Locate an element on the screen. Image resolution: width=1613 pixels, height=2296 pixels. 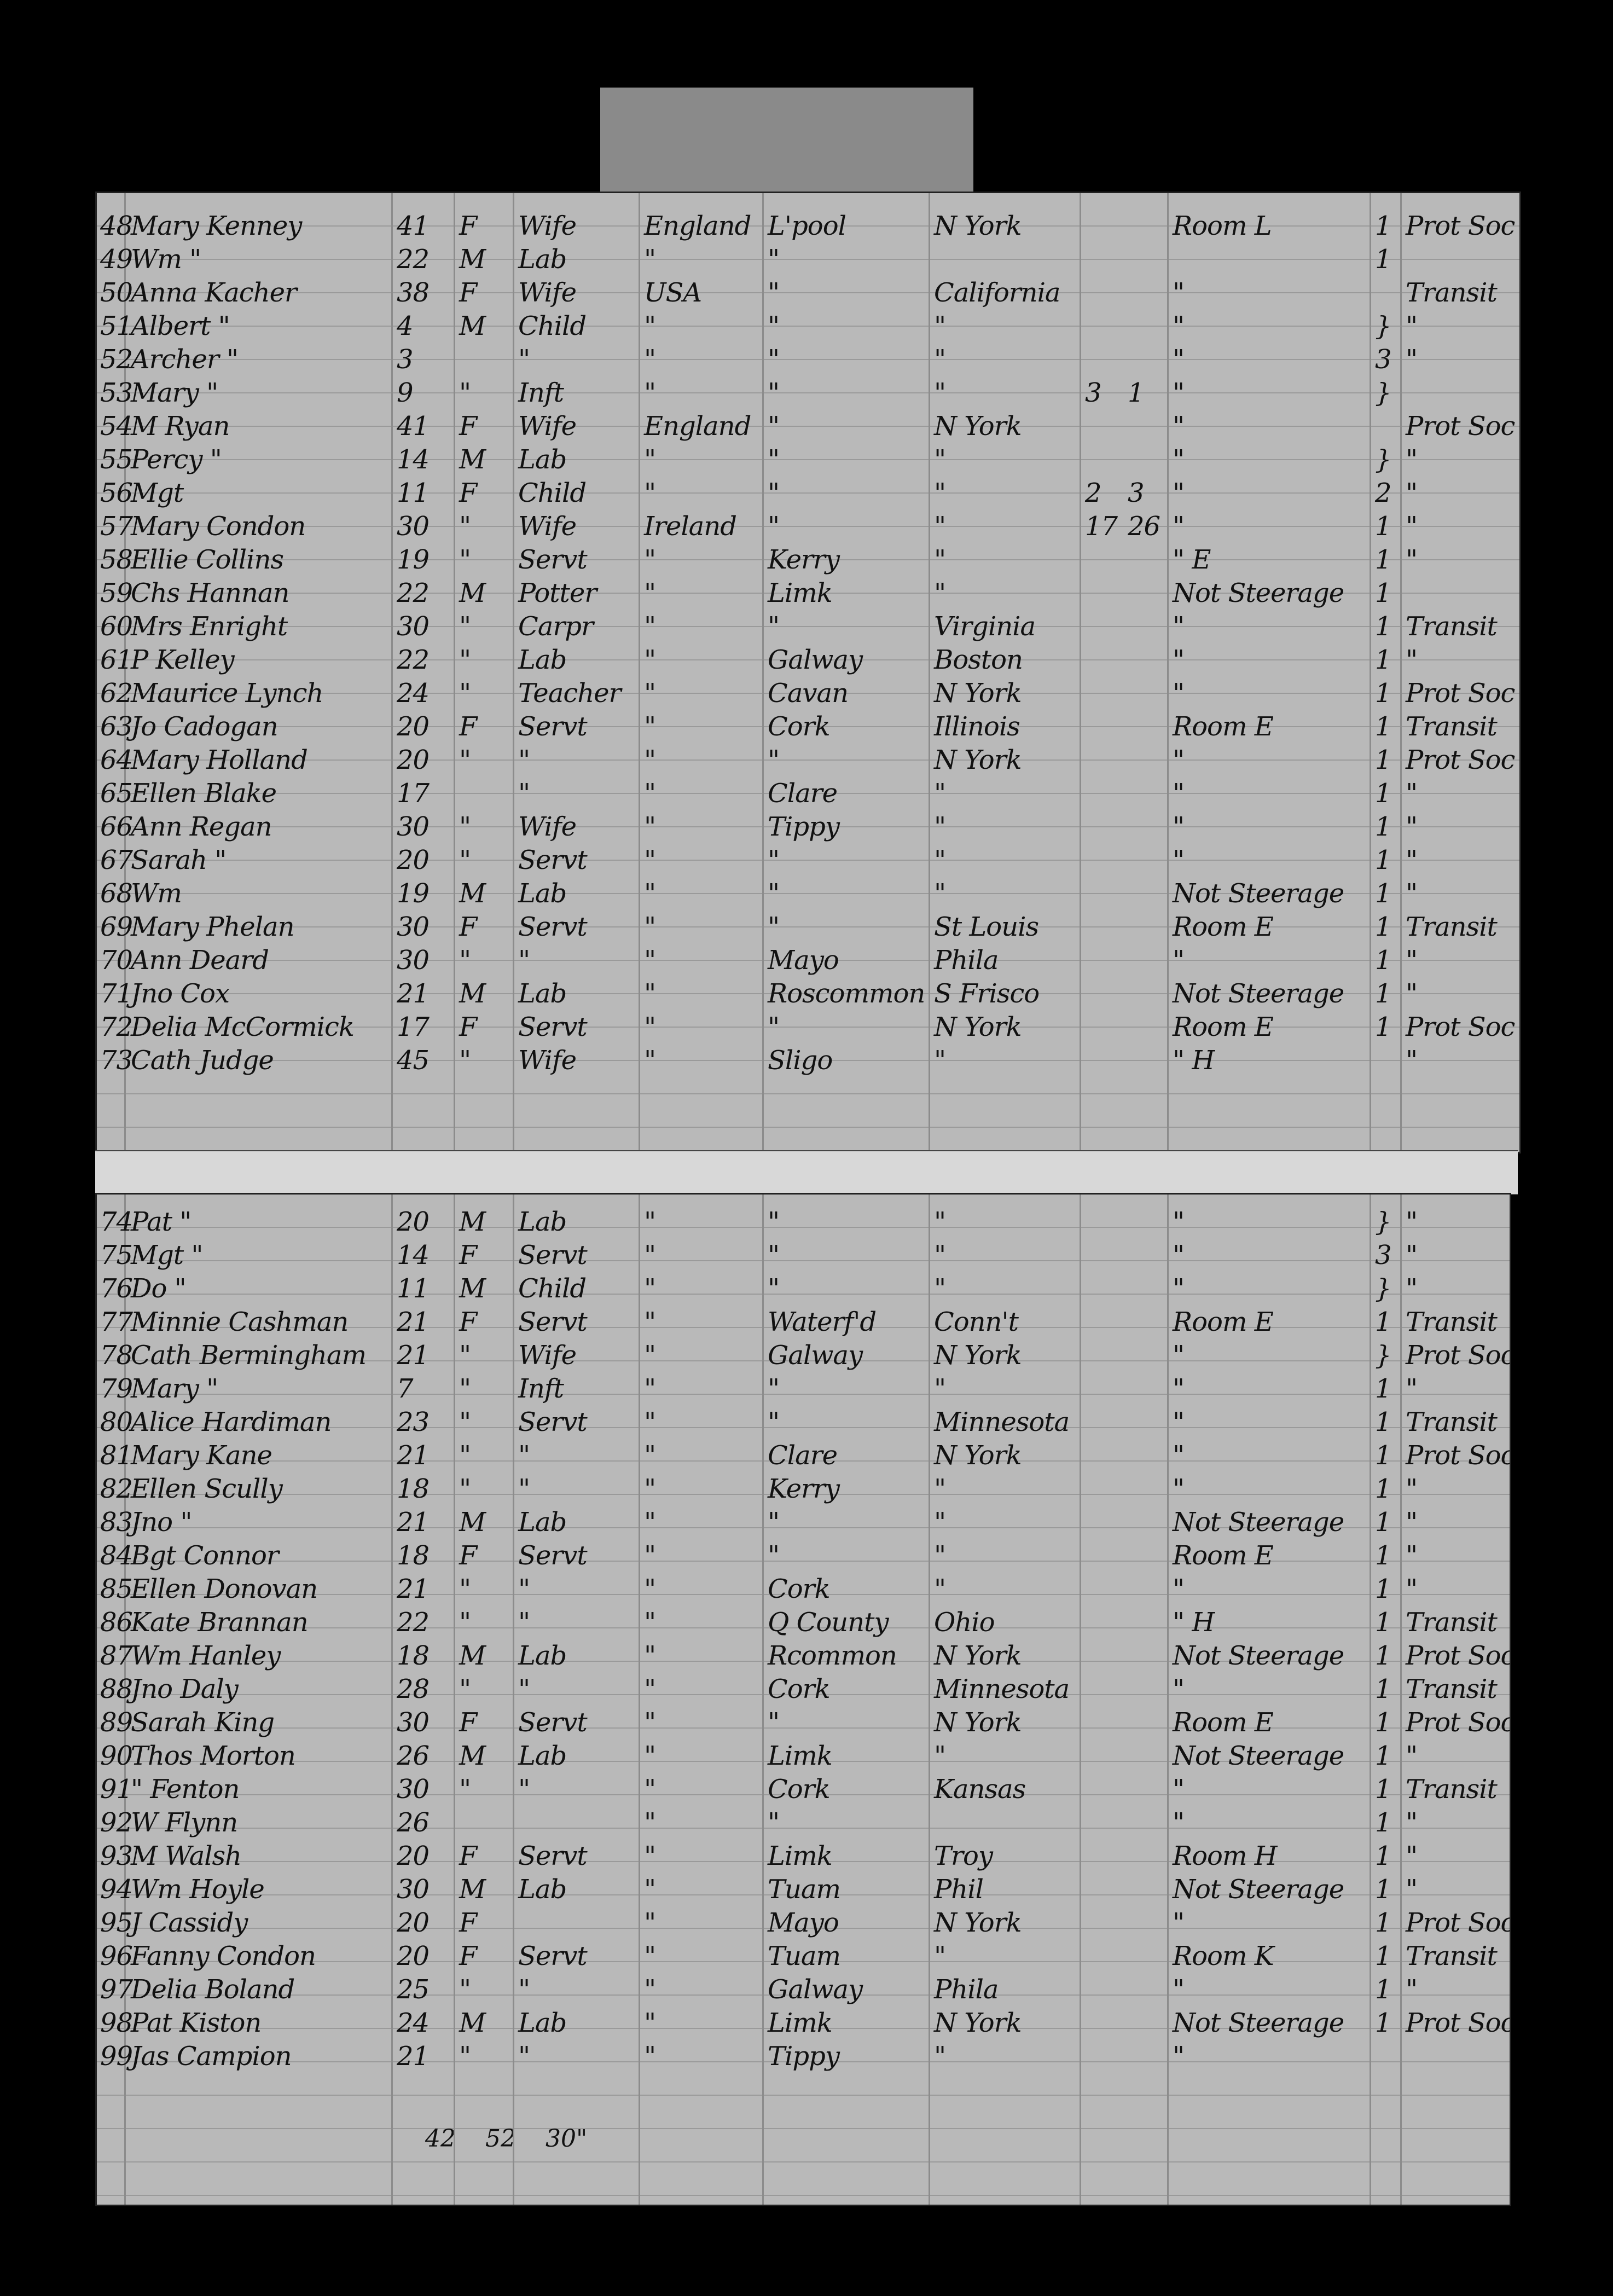
manifest-row: 88 Jno Daly 28 " " " Cork Minnesota " 1 Transit is located at coordinates (803, 1689).